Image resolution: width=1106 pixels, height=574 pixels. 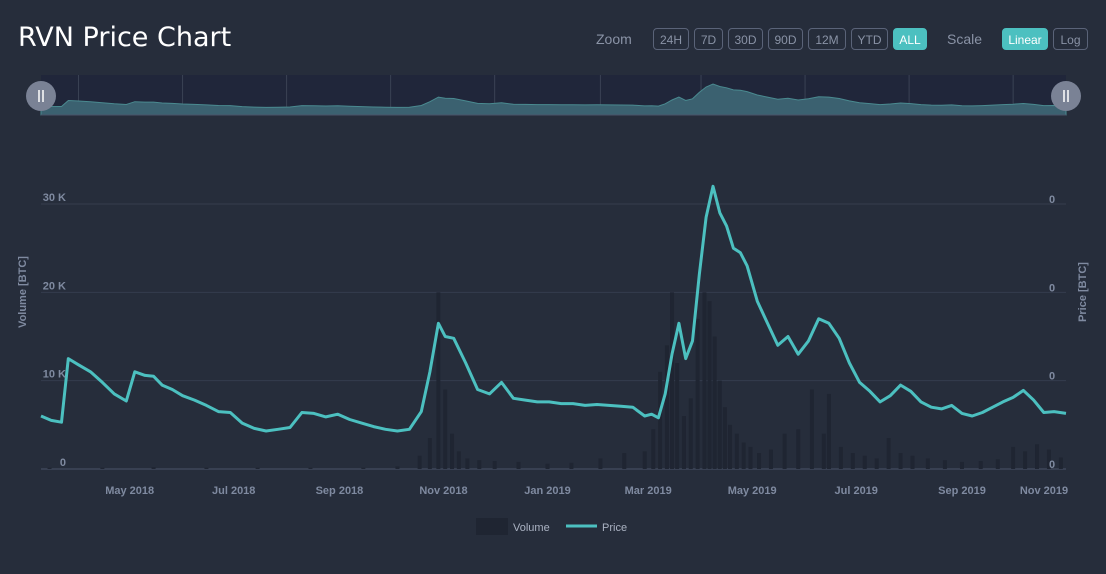 What do you see at coordinates (125, 37) in the screenshot?
I see `page-title: RVN Price Chart` at bounding box center [125, 37].